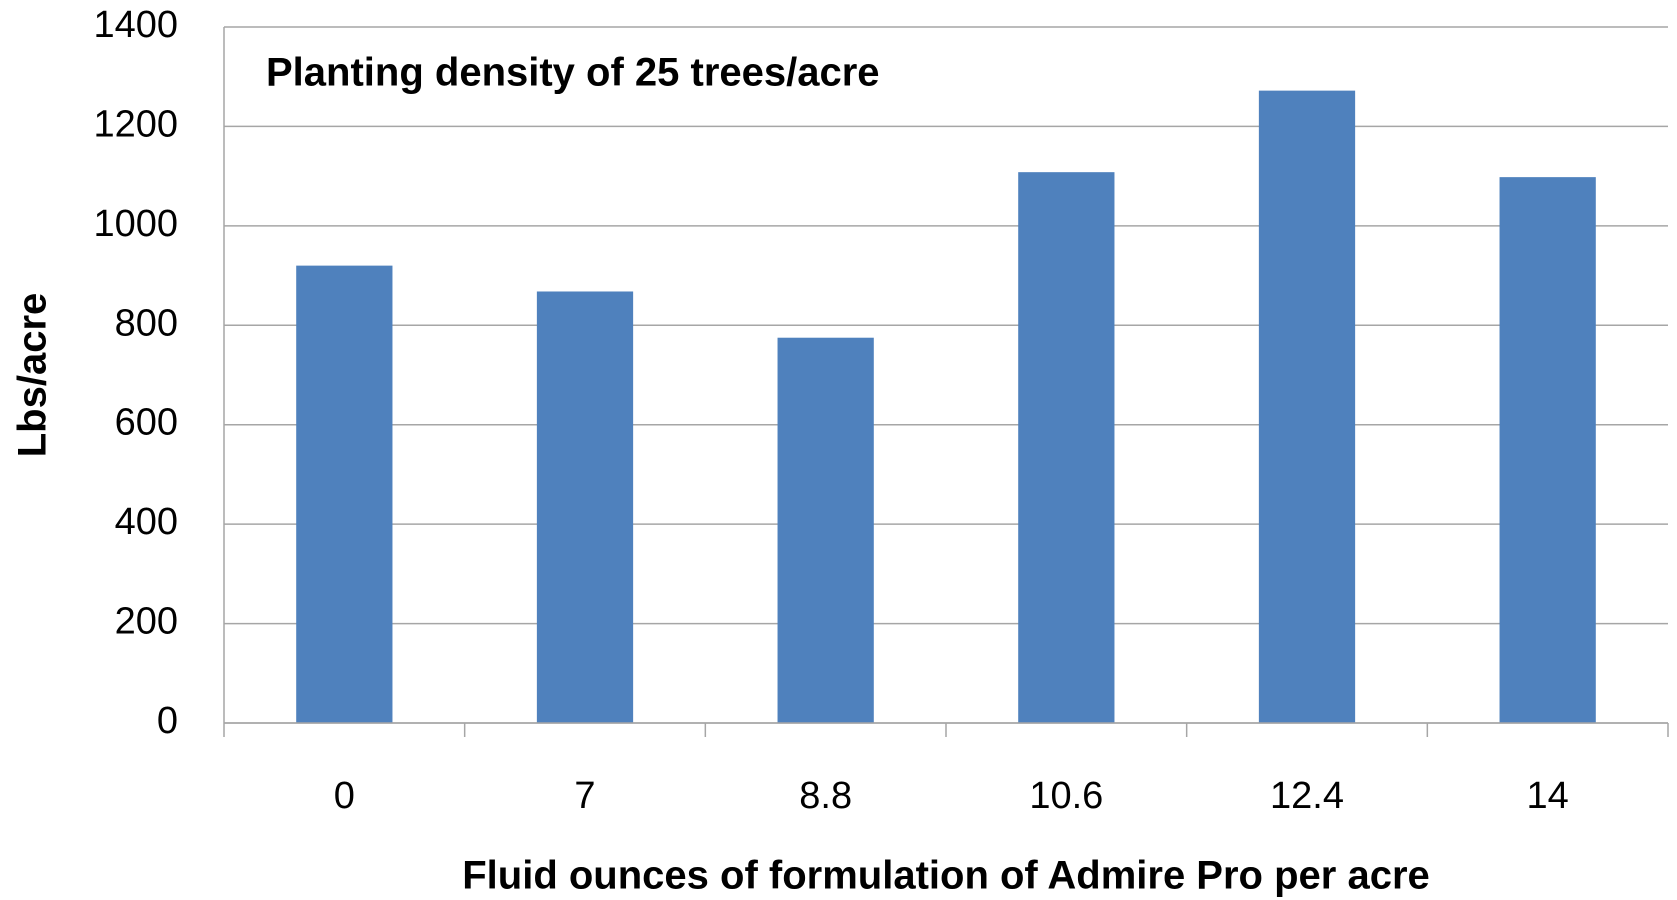 This screenshot has height=900, width=1677. I want to click on x-tick-label: 0, so click(344, 796).